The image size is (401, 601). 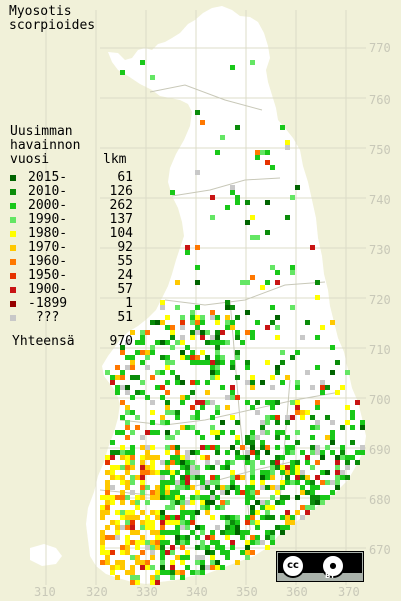 I want to click on legend-heading-line3: vuosi, so click(x=30, y=159).